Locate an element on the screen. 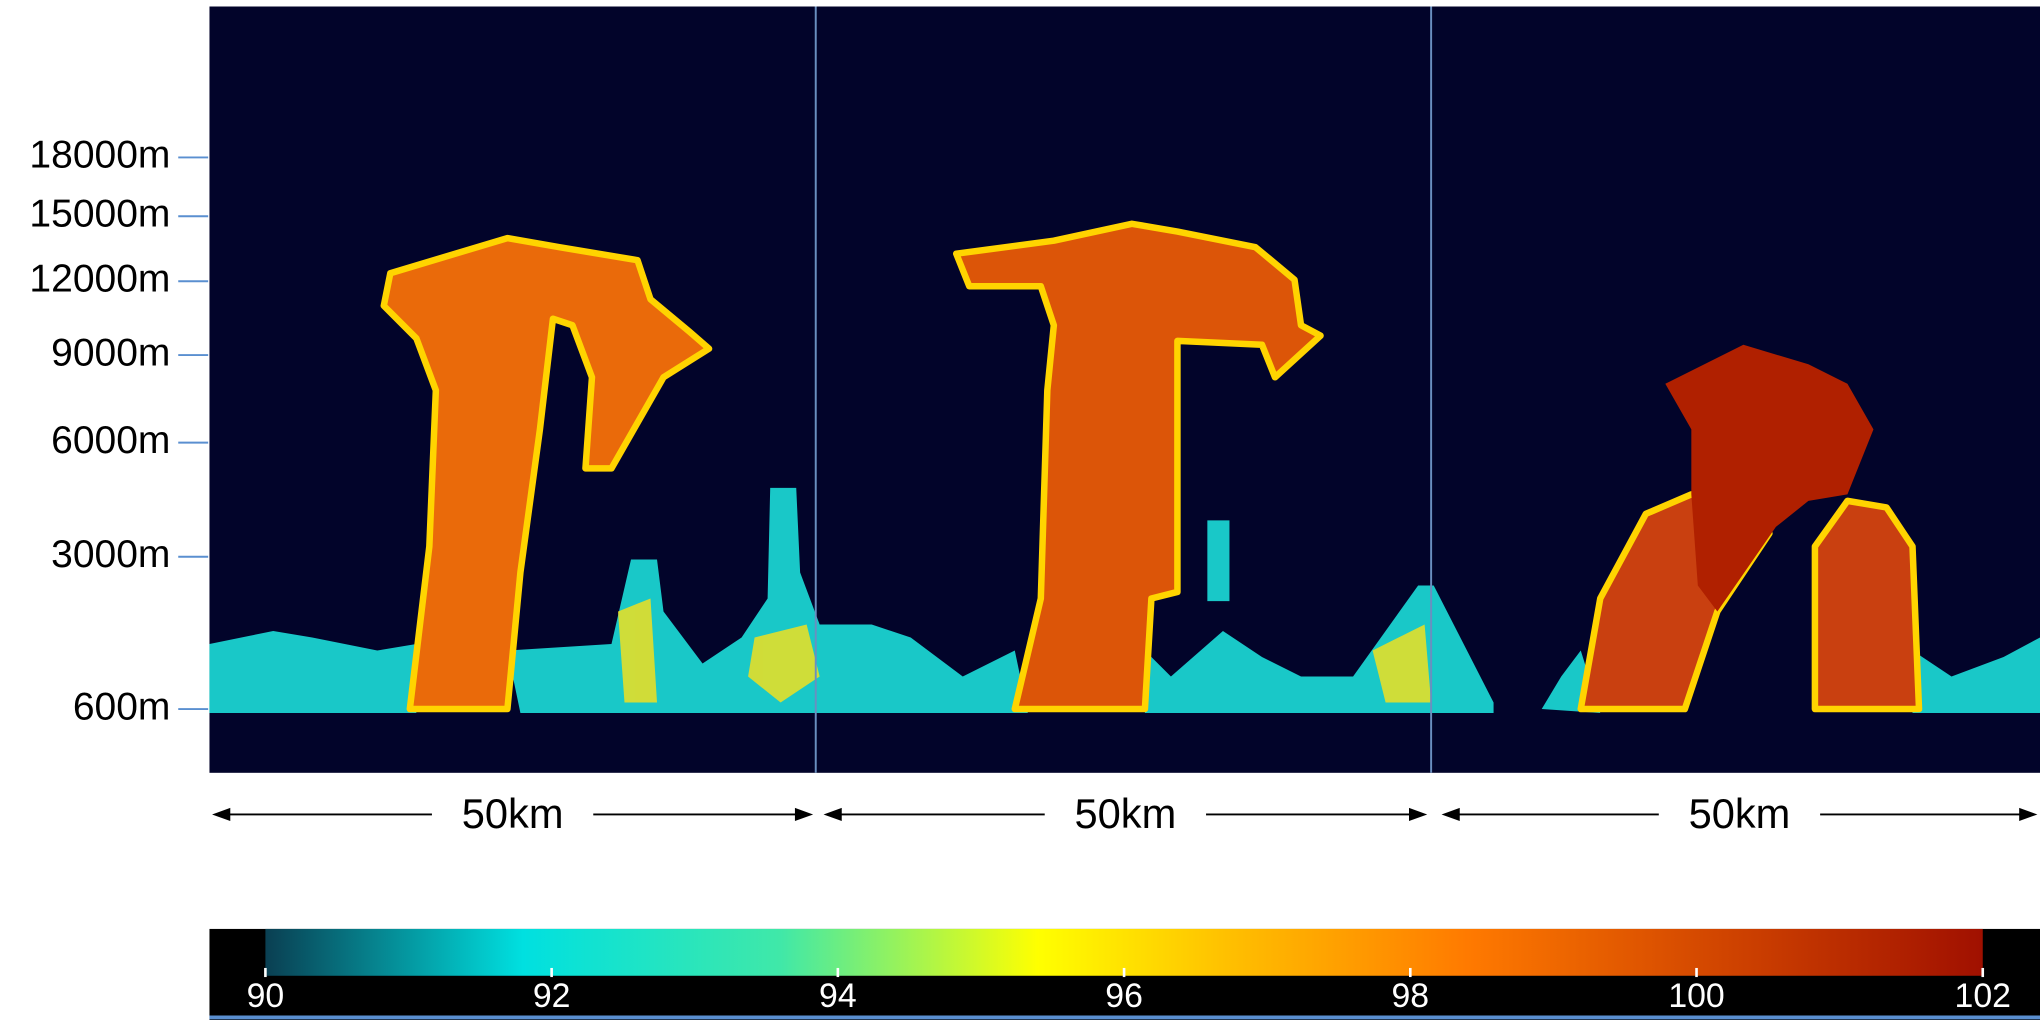  colorbar-tick-label: 98 is located at coordinates (1410, 996).